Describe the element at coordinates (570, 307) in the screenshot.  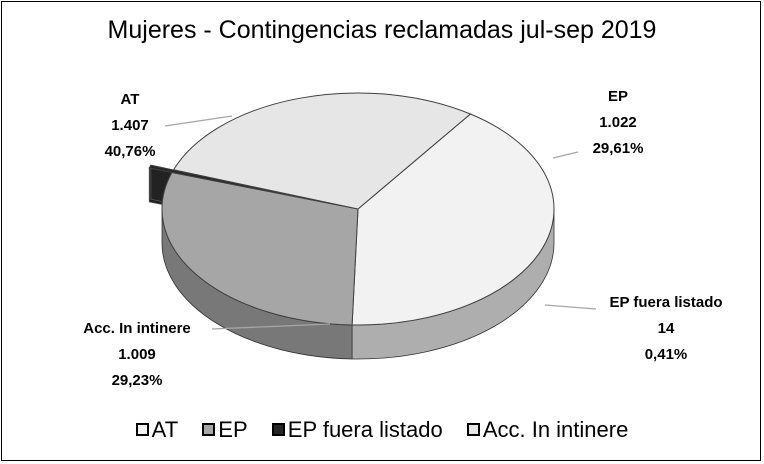
I see `leader-line-ep-fuera-listado` at that location.